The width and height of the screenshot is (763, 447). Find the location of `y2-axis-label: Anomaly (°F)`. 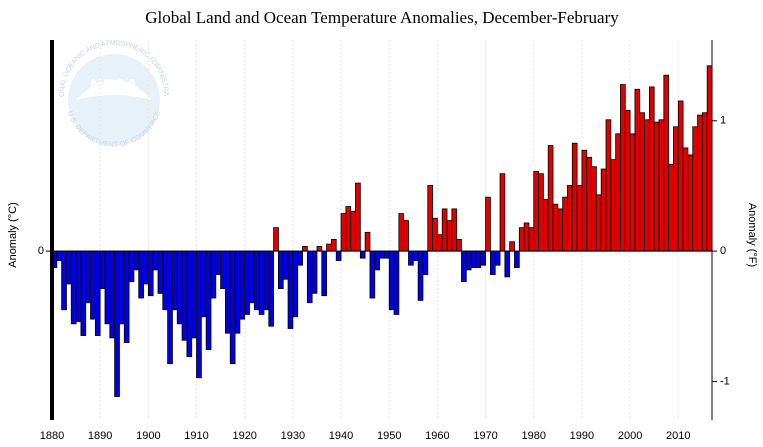

y2-axis-label: Anomaly (°F) is located at coordinates (752, 235).